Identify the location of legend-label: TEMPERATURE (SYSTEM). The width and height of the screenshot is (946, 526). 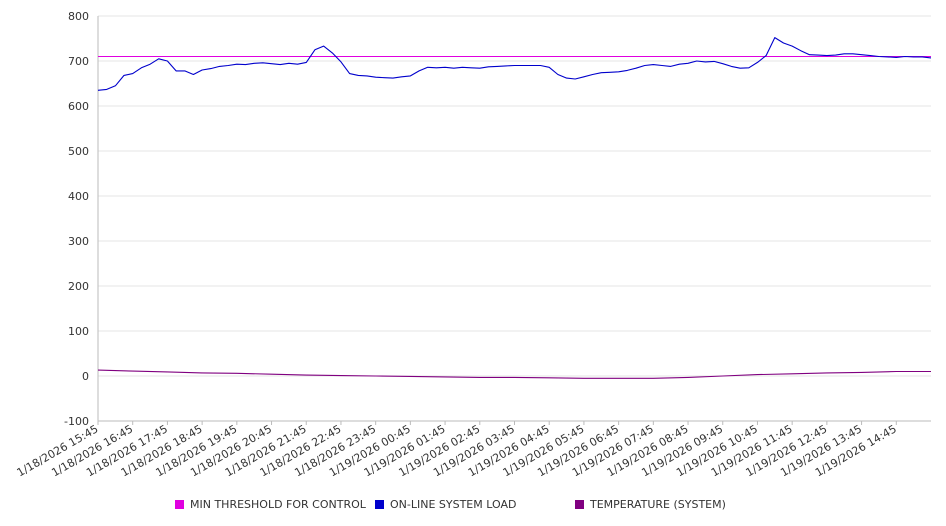
(658, 504).